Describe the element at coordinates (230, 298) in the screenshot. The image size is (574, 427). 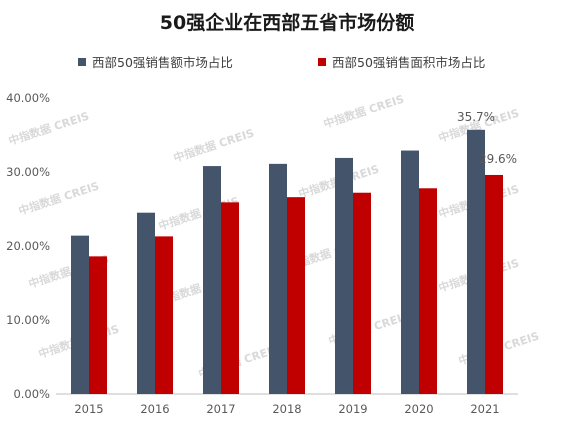
I see `bar-area-2017` at that location.